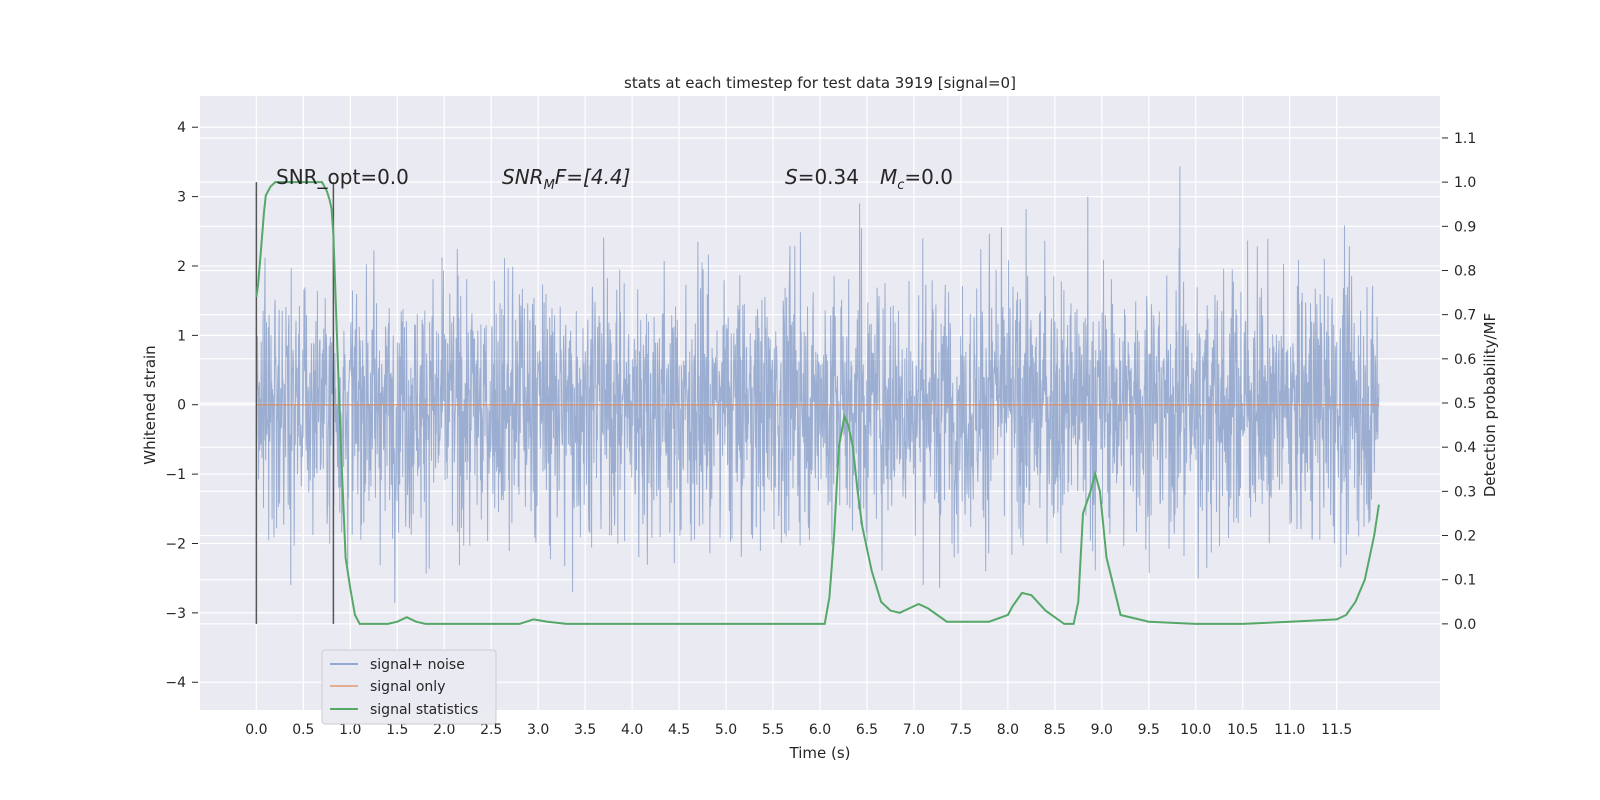 The width and height of the screenshot is (1600, 800). I want to click on annotation-stat-s: S=0.34, so click(822, 177).